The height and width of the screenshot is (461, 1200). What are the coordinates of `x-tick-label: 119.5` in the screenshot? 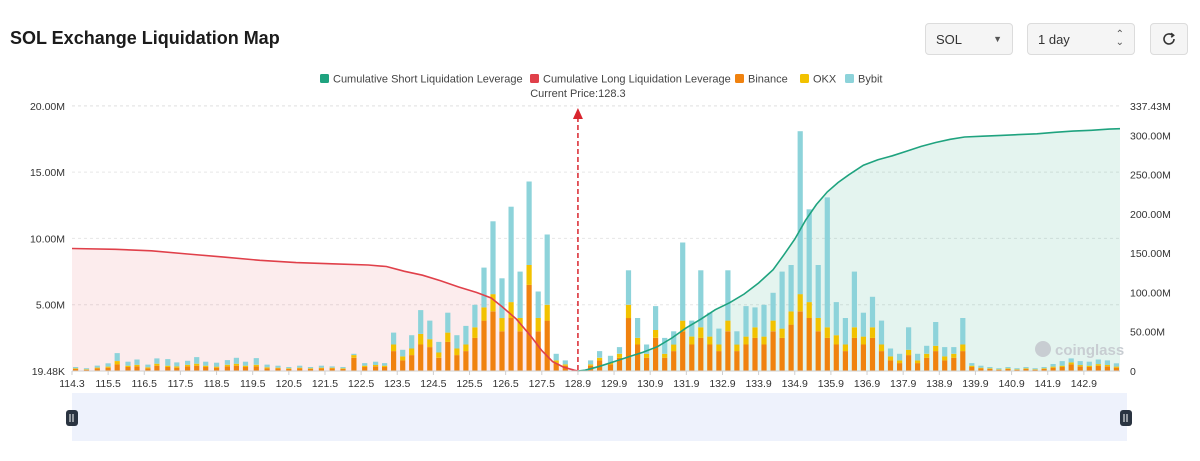 It's located at (253, 384).